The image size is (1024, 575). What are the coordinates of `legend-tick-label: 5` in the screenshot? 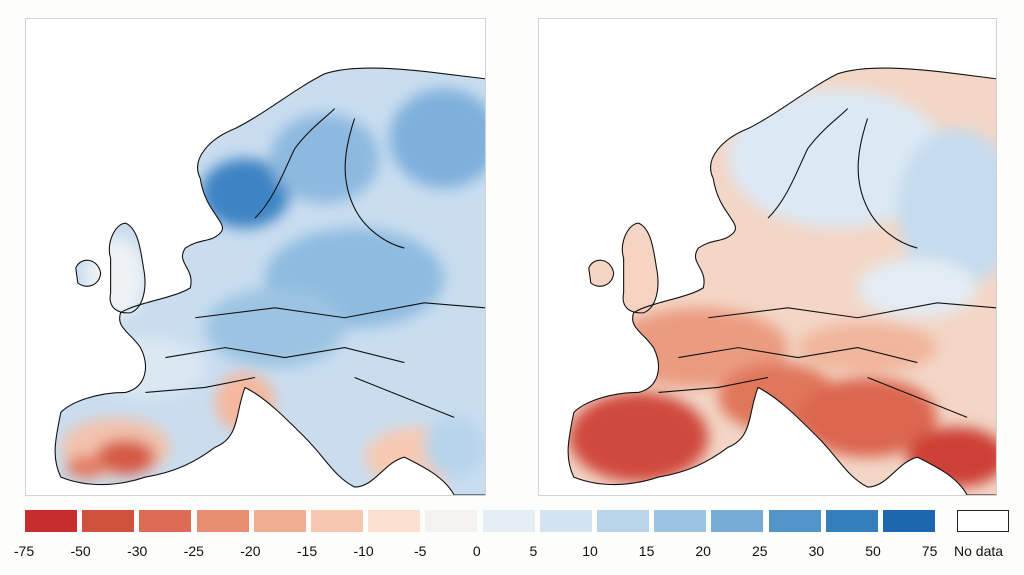 It's located at (533, 551).